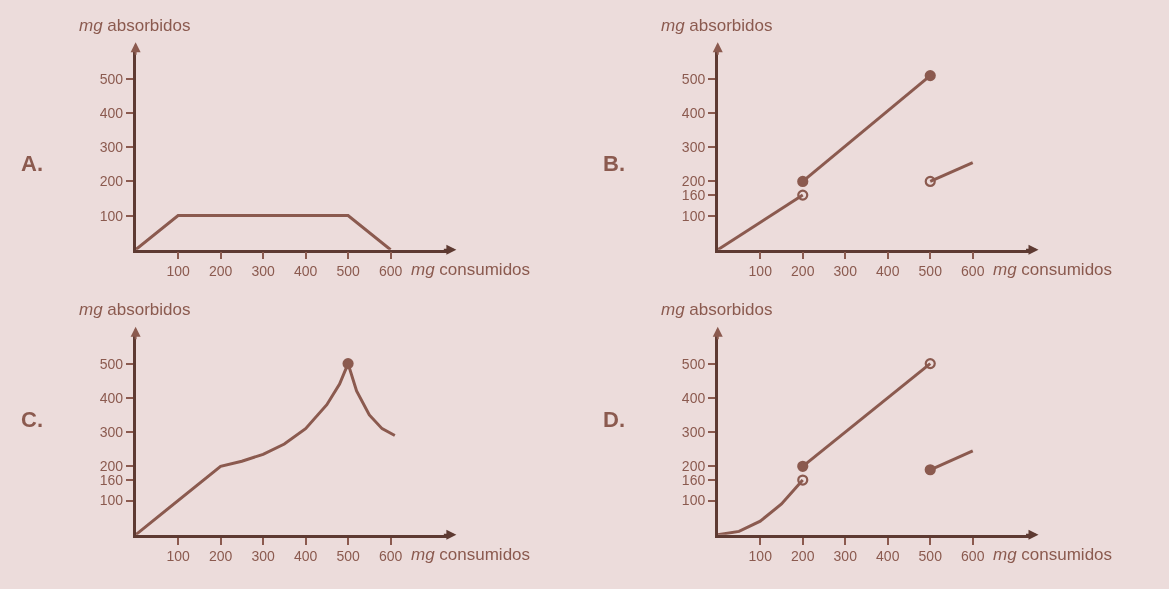  Describe the element at coordinates (614, 419) in the screenshot. I see `text: D.` at that location.